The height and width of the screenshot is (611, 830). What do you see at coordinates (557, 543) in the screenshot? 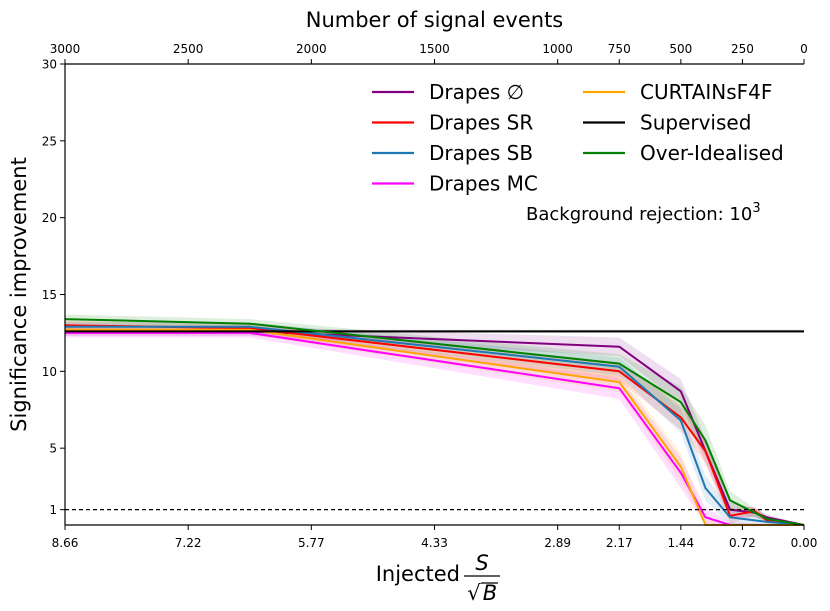
I see `x-tick-label: 2.89` at bounding box center [557, 543].